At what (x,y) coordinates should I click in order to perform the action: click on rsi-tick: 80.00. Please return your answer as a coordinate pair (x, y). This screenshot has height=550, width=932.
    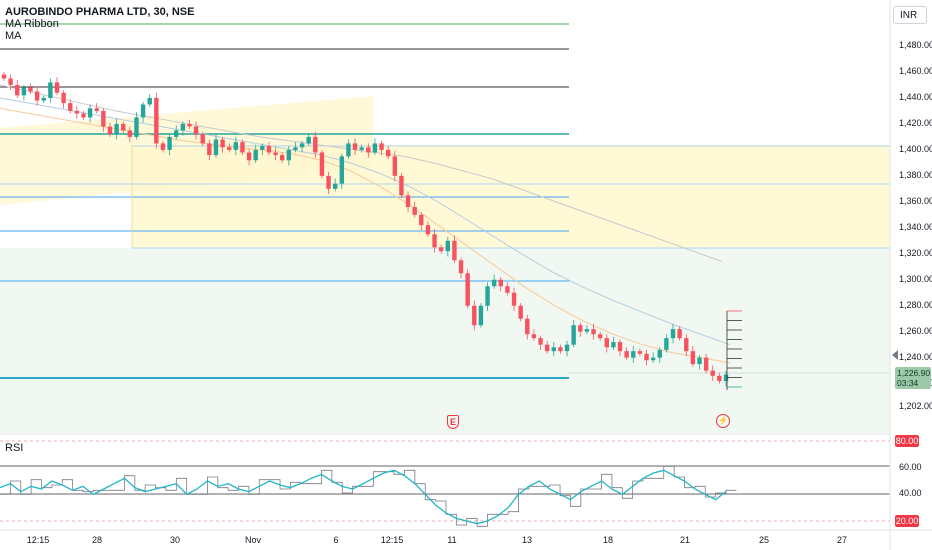
    Looking at the image, I should click on (907, 441).